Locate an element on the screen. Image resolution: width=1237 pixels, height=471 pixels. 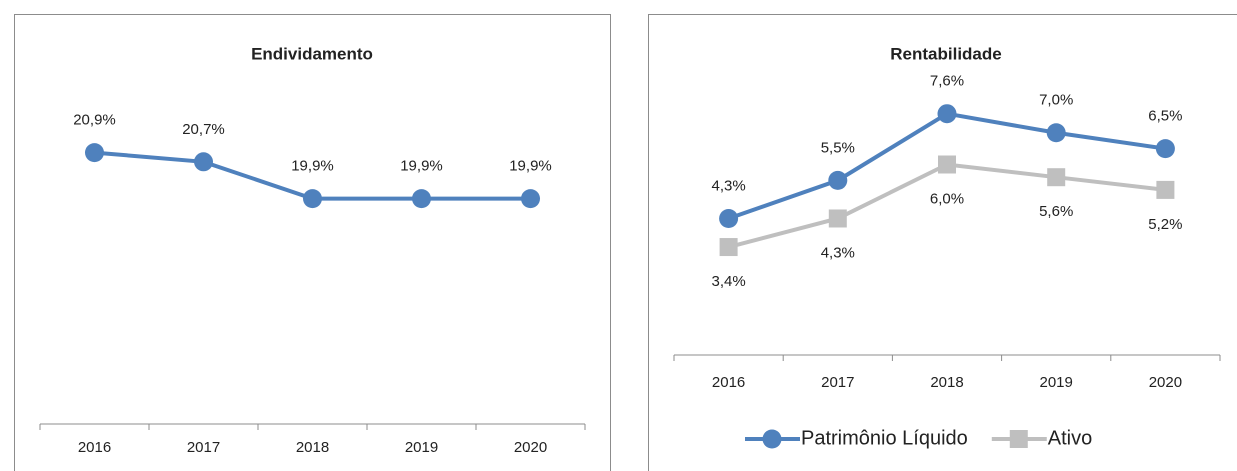
data-label: 20,7% is located at coordinates (203, 129).